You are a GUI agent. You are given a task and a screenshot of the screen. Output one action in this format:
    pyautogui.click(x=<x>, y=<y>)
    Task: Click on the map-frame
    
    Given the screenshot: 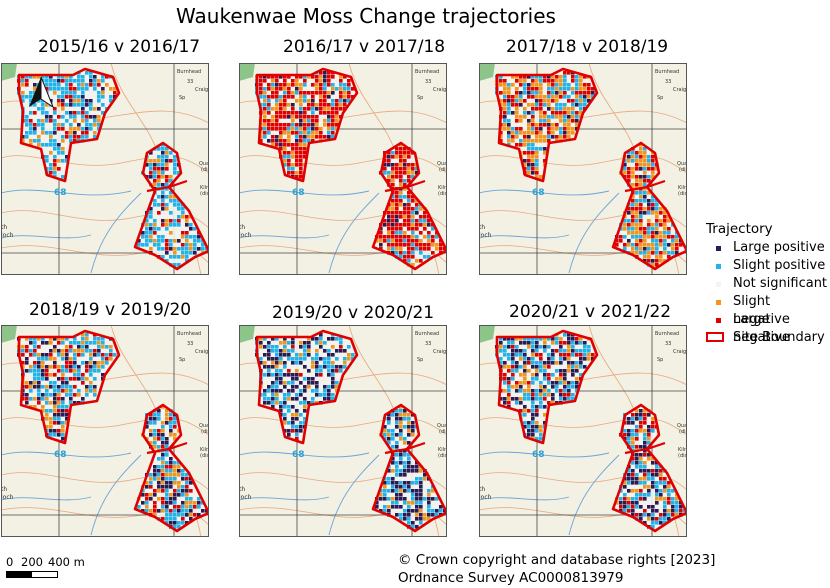 What is the action you would take?
    pyautogui.click(x=343, y=169)
    